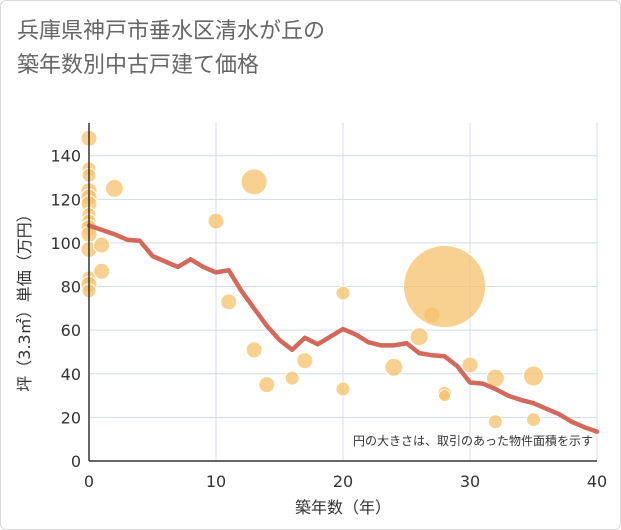  What do you see at coordinates (138, 65) in the screenshot?
I see `chart-title-line-2: 築年数別中古戸建て価格` at bounding box center [138, 65].